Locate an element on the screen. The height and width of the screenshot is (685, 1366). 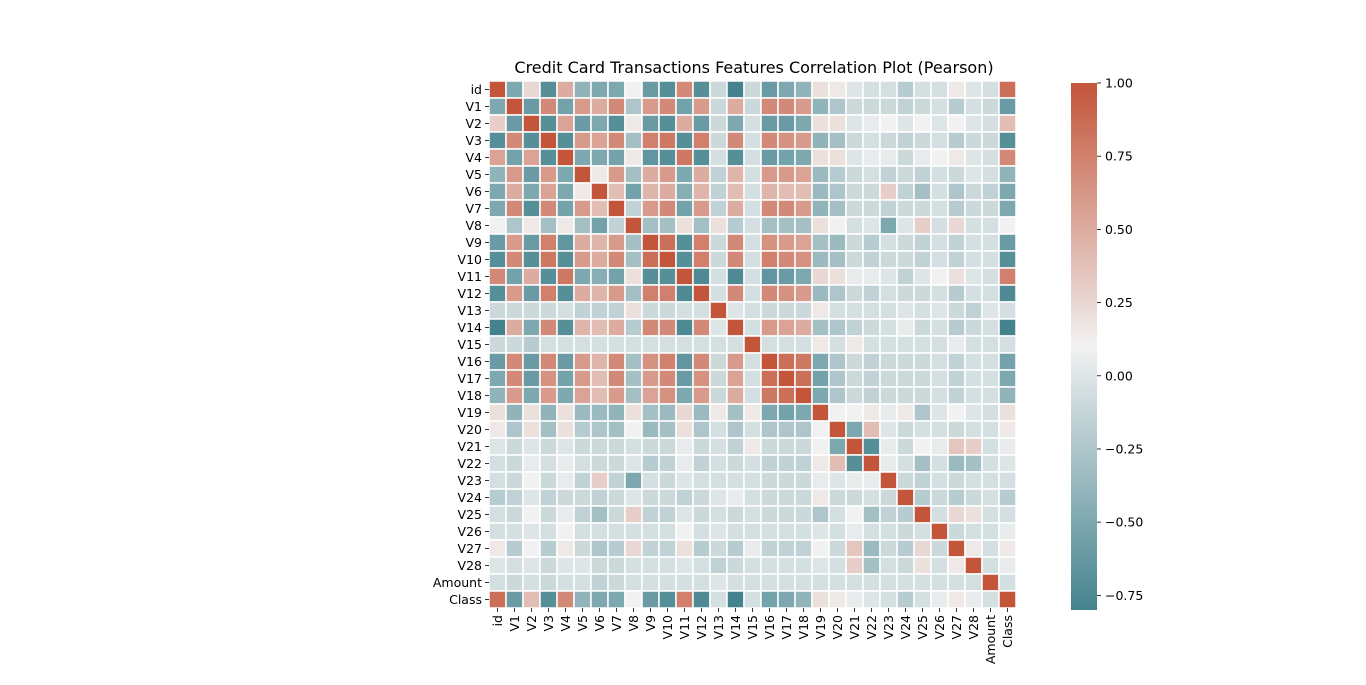
heatmap-cell-V15-V14 is located at coordinates (735, 344).